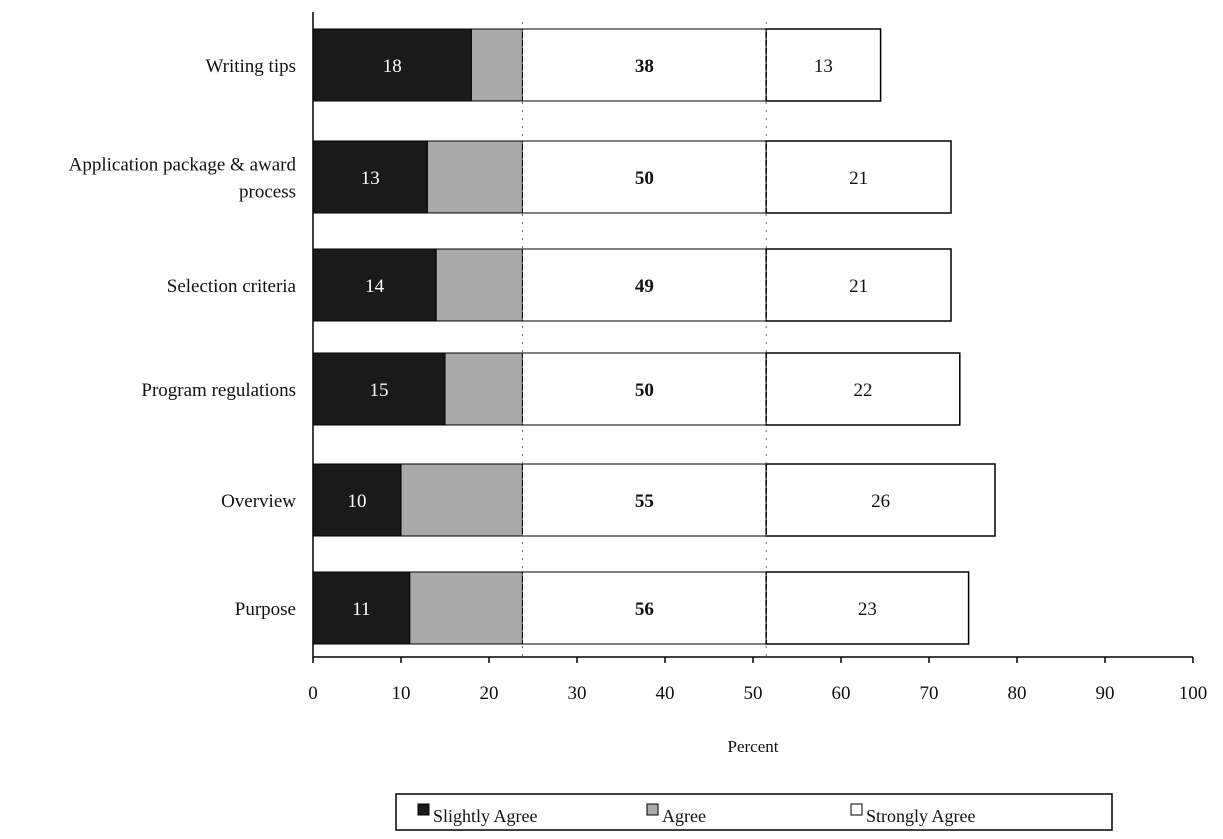 Image resolution: width=1223 pixels, height=839 pixels. What do you see at coordinates (258, 501) in the screenshot?
I see `category-label-overview: Overview` at bounding box center [258, 501].